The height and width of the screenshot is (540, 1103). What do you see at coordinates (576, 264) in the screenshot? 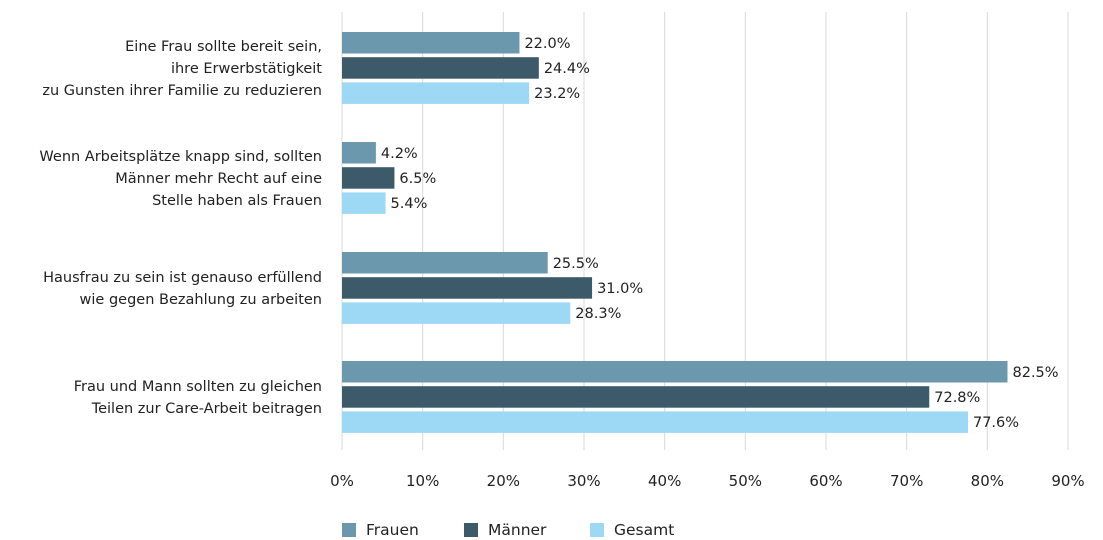
I see `data-label: 25.5%` at bounding box center [576, 264].